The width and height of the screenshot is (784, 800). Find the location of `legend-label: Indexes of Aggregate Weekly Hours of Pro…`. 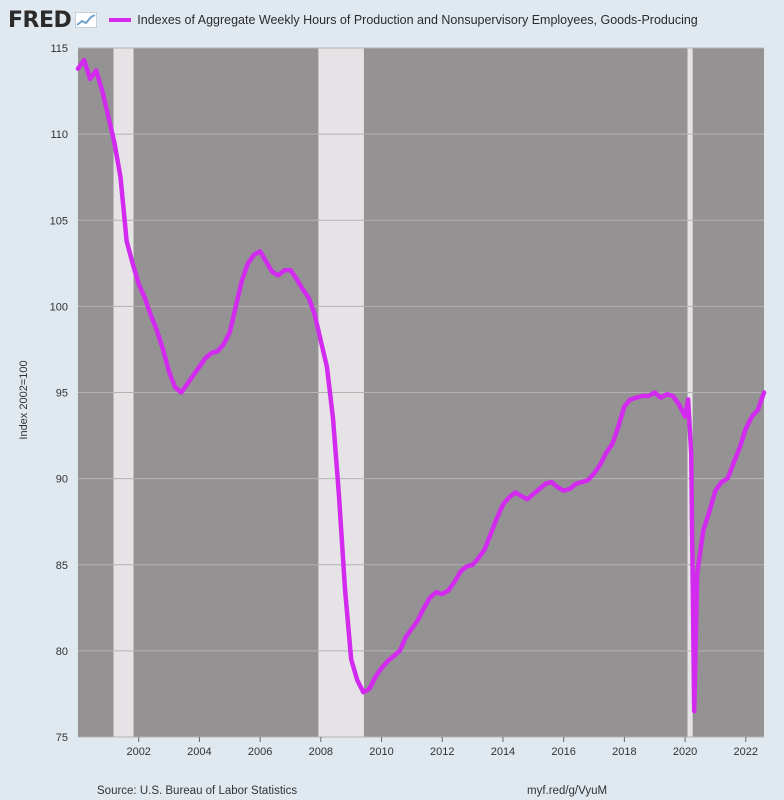

legend-label: Indexes of Aggregate Weekly Hours of Pro… is located at coordinates (417, 20).